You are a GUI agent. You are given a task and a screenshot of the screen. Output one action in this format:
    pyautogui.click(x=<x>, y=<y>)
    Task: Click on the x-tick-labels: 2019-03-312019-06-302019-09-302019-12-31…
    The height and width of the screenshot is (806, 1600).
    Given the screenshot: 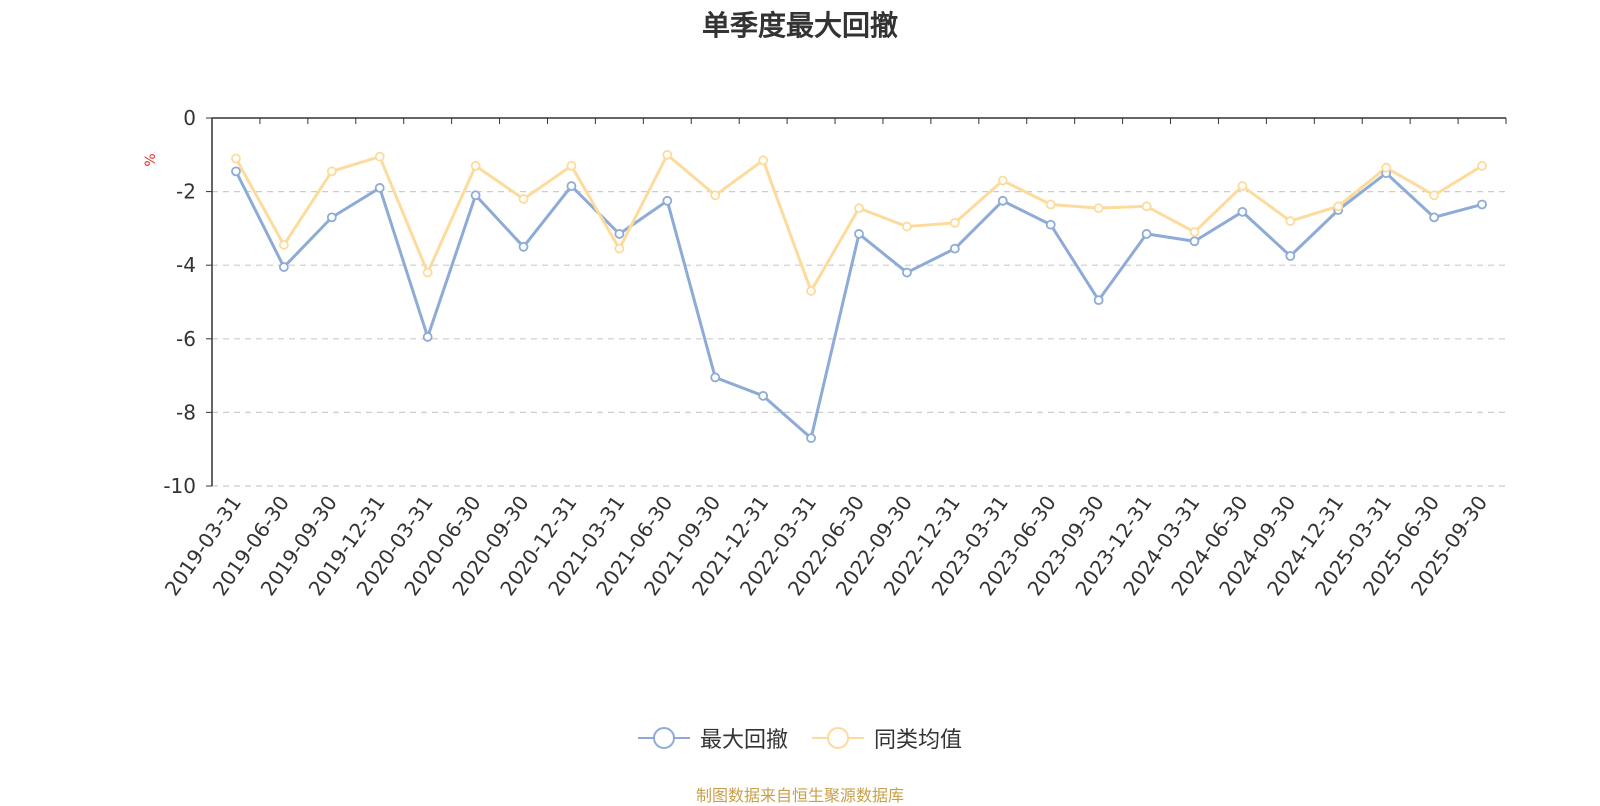 What is the action you would take?
    pyautogui.click(x=826, y=545)
    